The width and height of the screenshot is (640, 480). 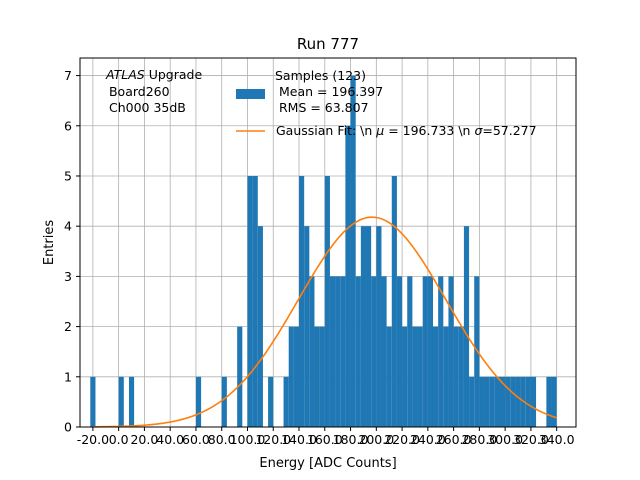 I want to click on y-tick-label: 4, so click(x=68, y=226).